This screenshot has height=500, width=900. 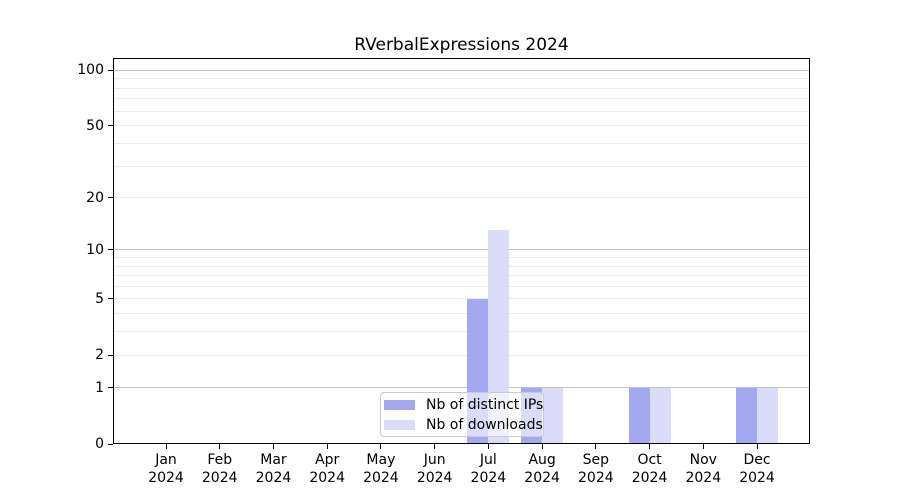 What do you see at coordinates (639, 415) in the screenshot?
I see `bar-oct-distinct-ips` at bounding box center [639, 415].